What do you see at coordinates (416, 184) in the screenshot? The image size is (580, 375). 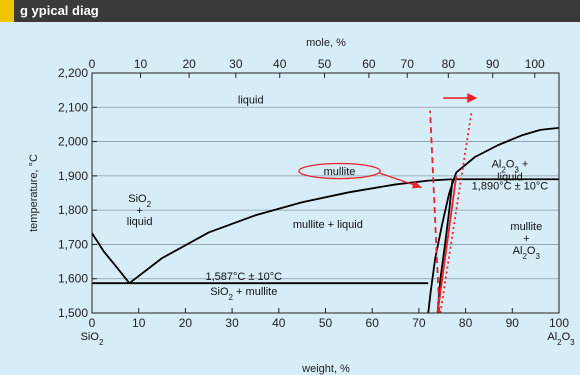 I see `highlight-pointer-head` at bounding box center [416, 184].